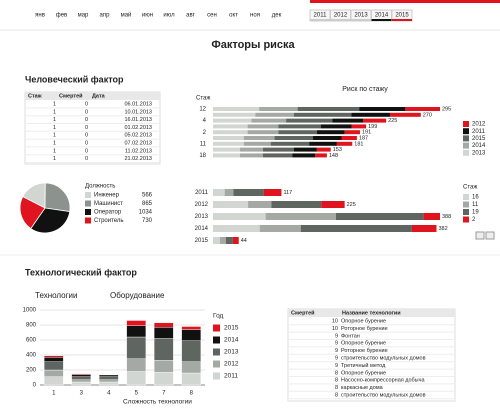 This screenshot has height=411, width=500. What do you see at coordinates (54, 394) in the screenshot?
I see `x-tick-label: 1` at bounding box center [54, 394].